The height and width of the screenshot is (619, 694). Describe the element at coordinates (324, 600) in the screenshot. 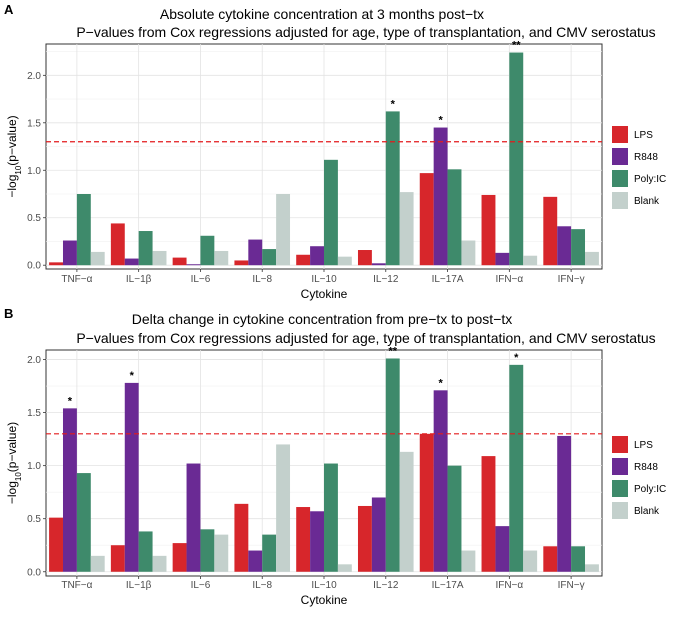

I see `x-axis-title: Cytokine` at that location.